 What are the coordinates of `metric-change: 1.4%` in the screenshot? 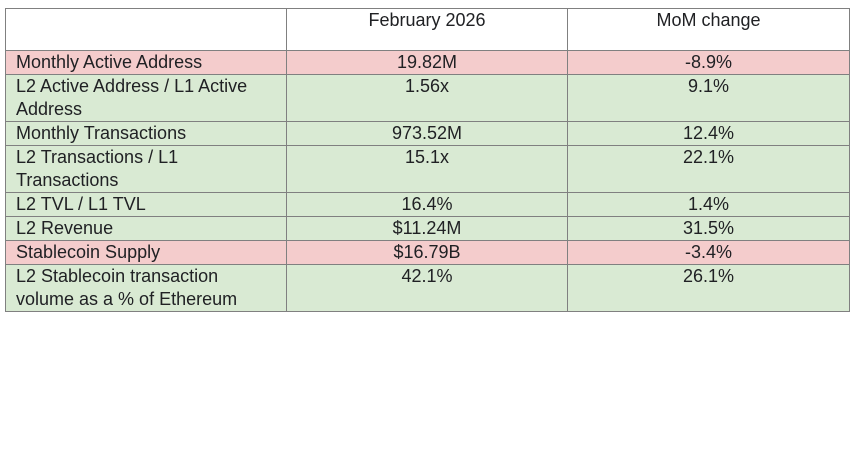 It's located at (708, 204).